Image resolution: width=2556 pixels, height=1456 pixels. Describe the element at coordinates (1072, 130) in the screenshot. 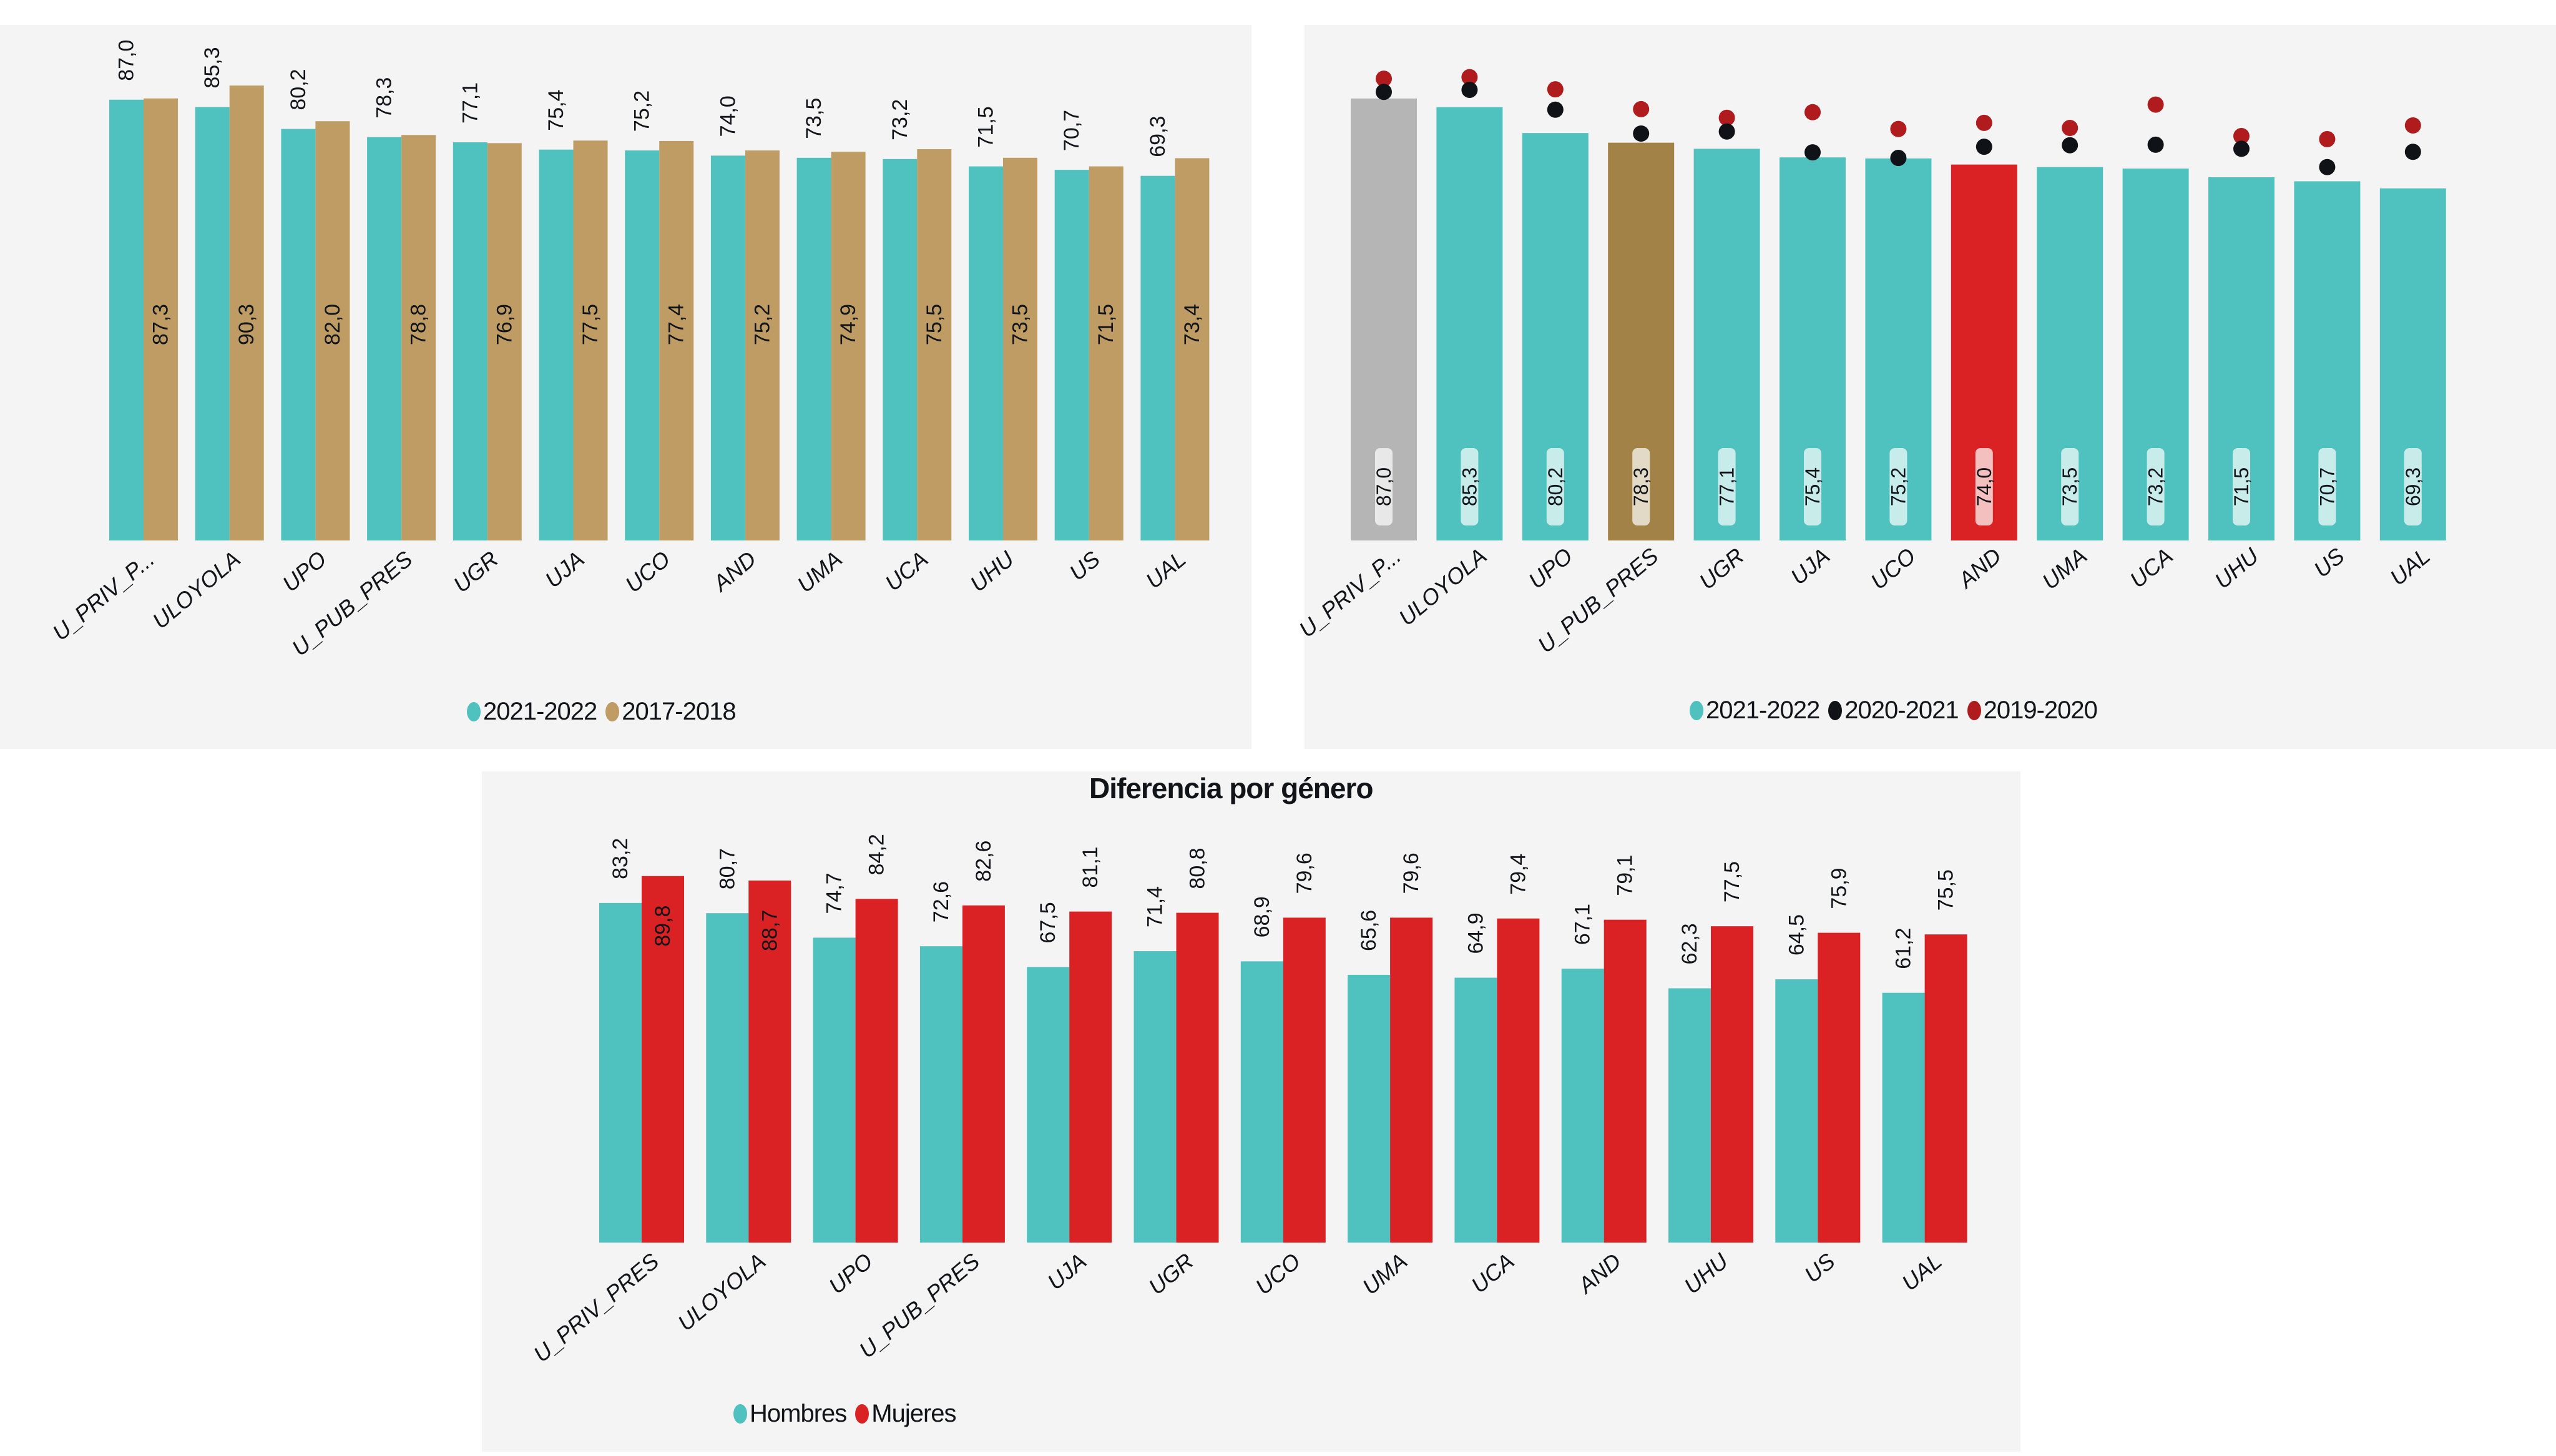

I see `data-label-2021-2022: 70,7` at that location.